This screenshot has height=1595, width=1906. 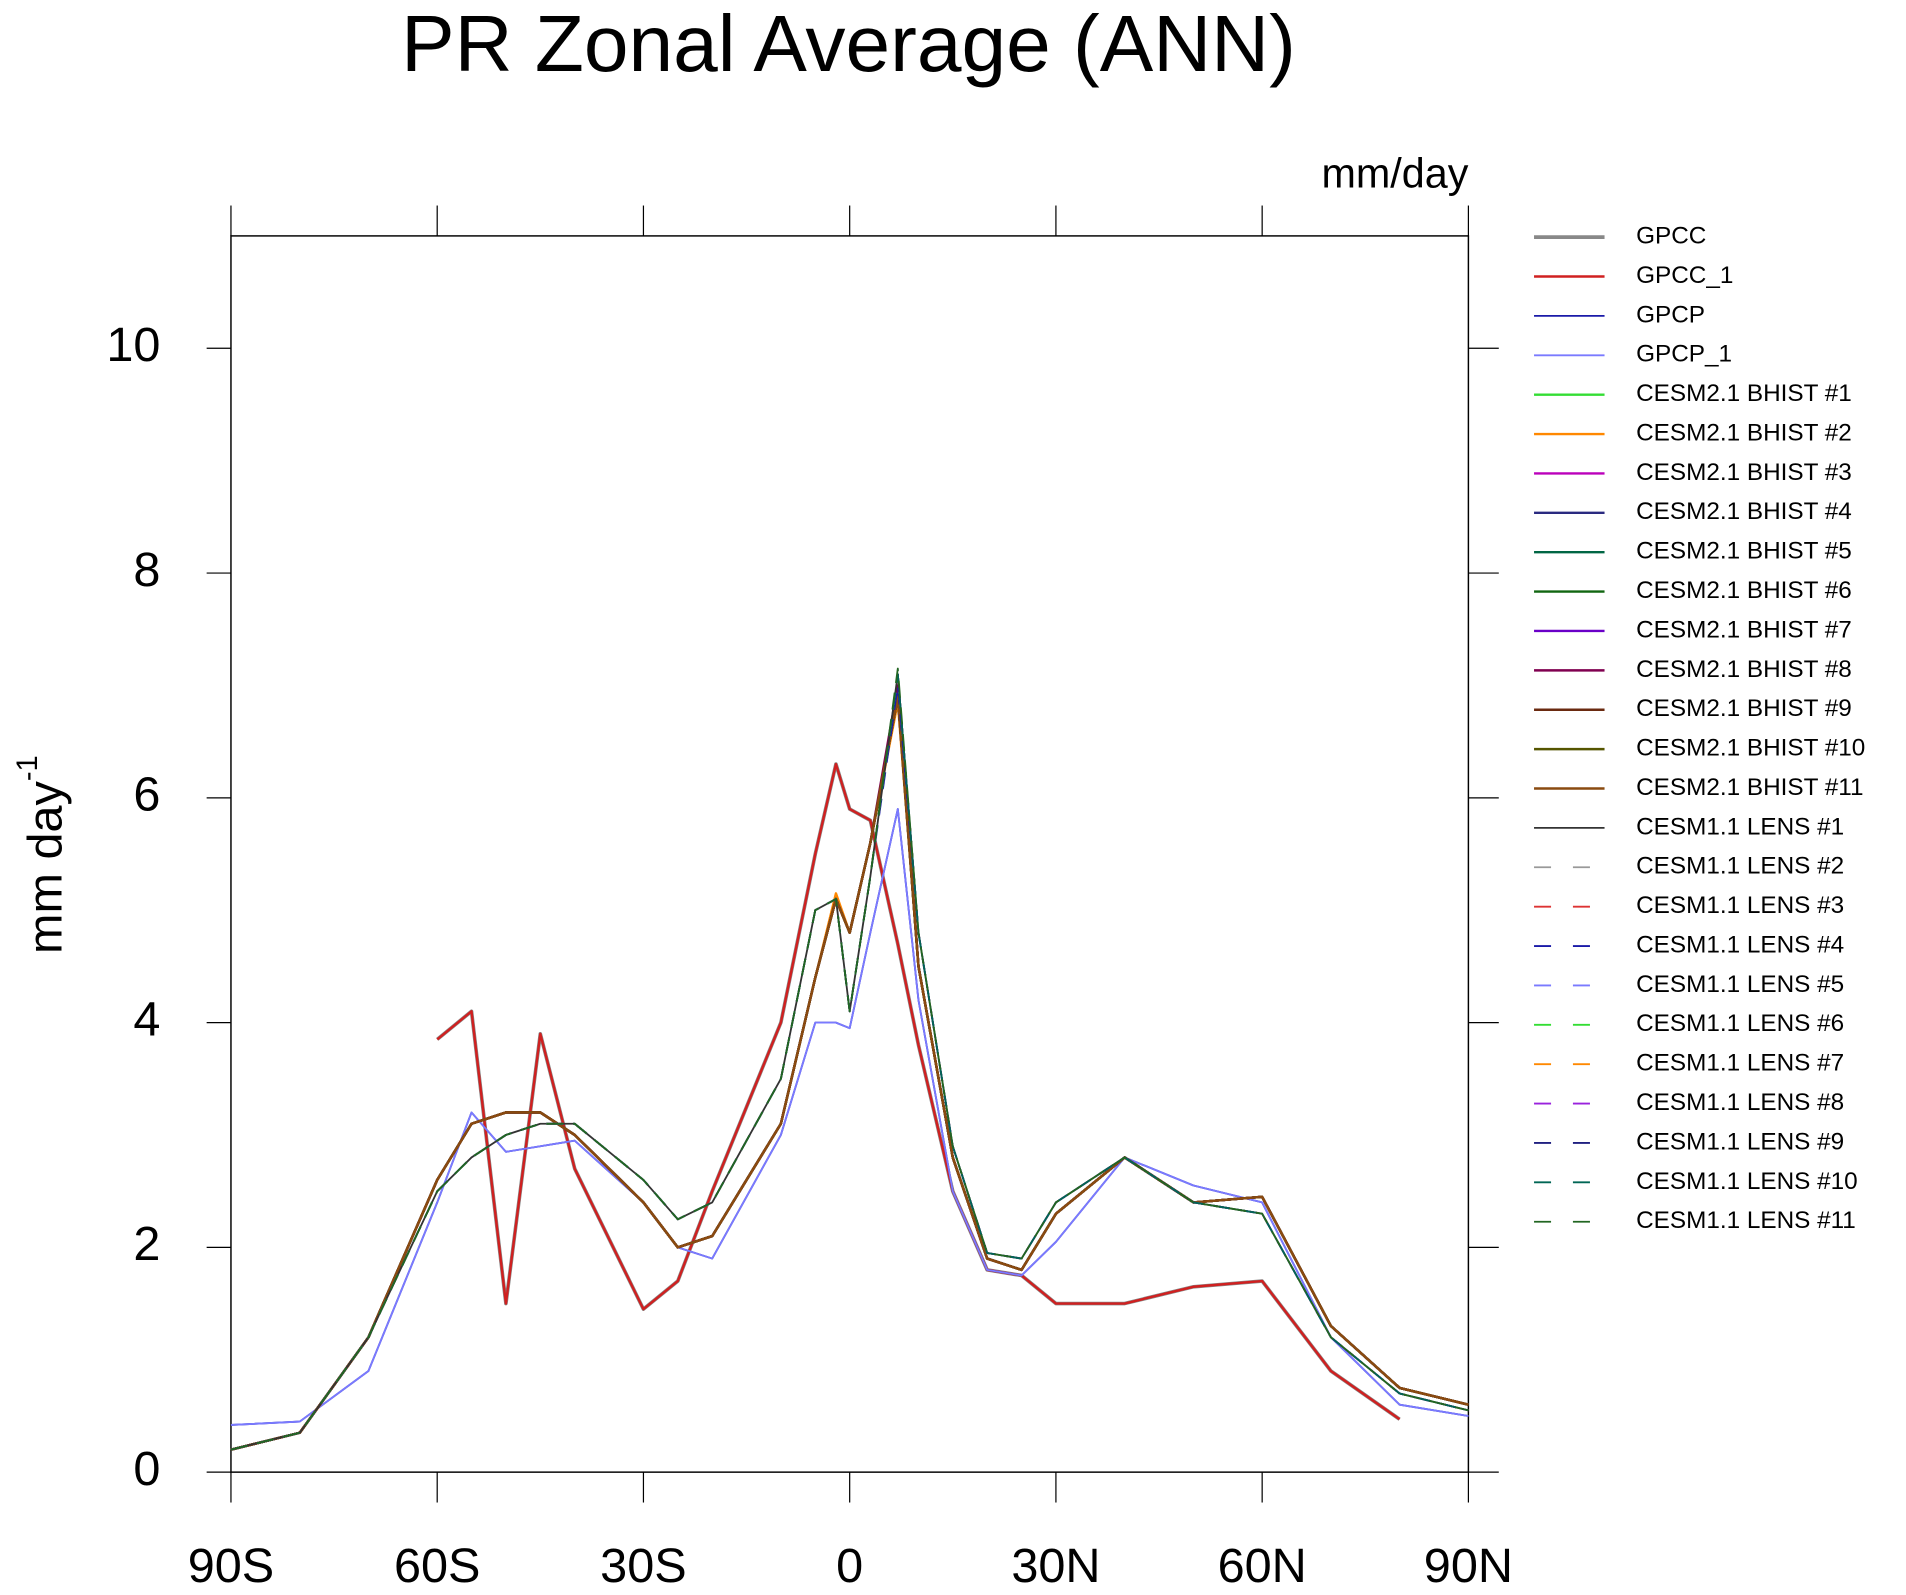 I want to click on x-tick-label: 30S, so click(x=643, y=1566).